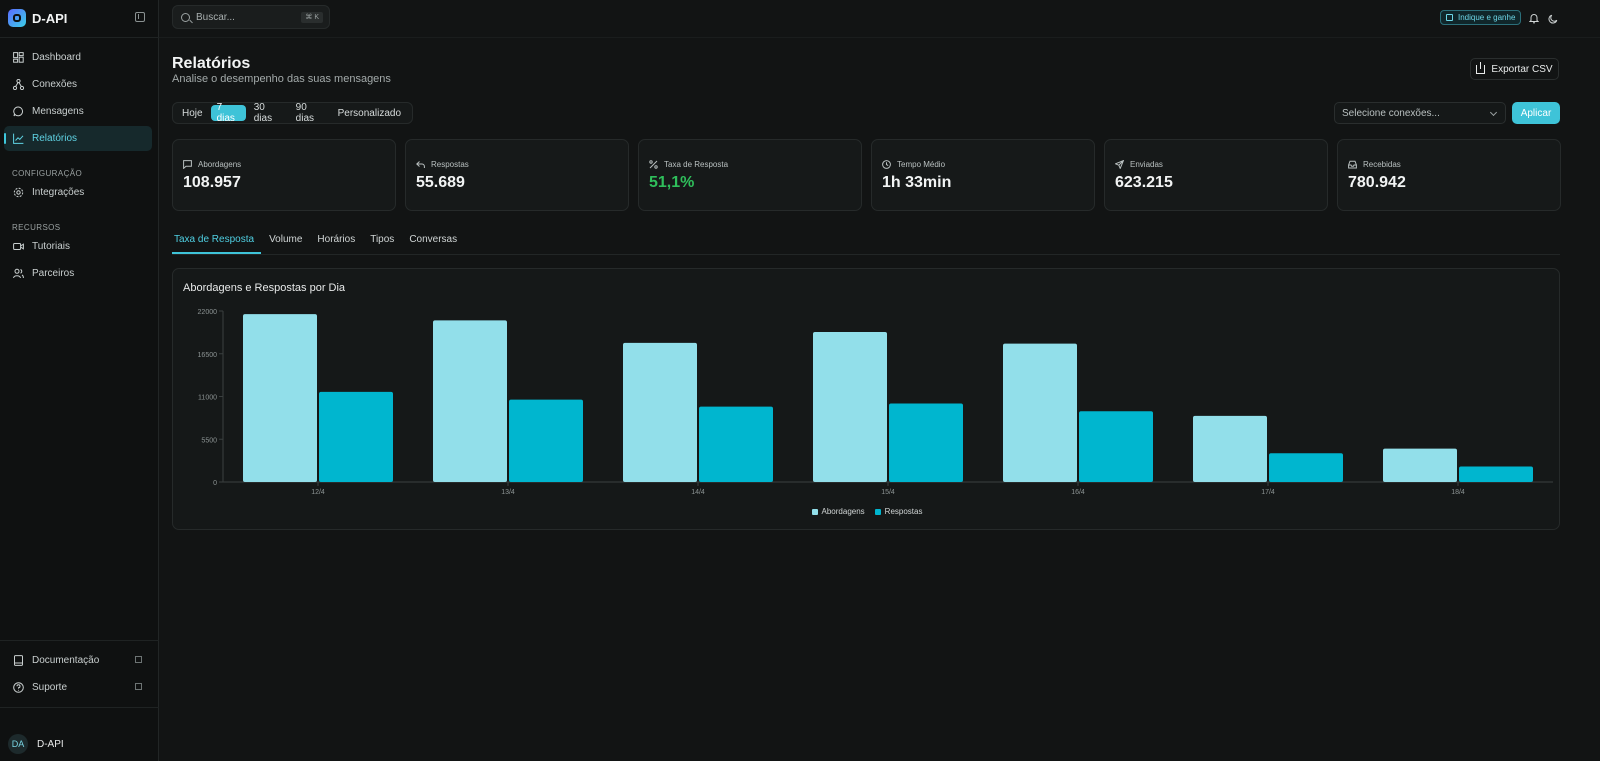  I want to click on y-tick-label: 0, so click(215, 483).